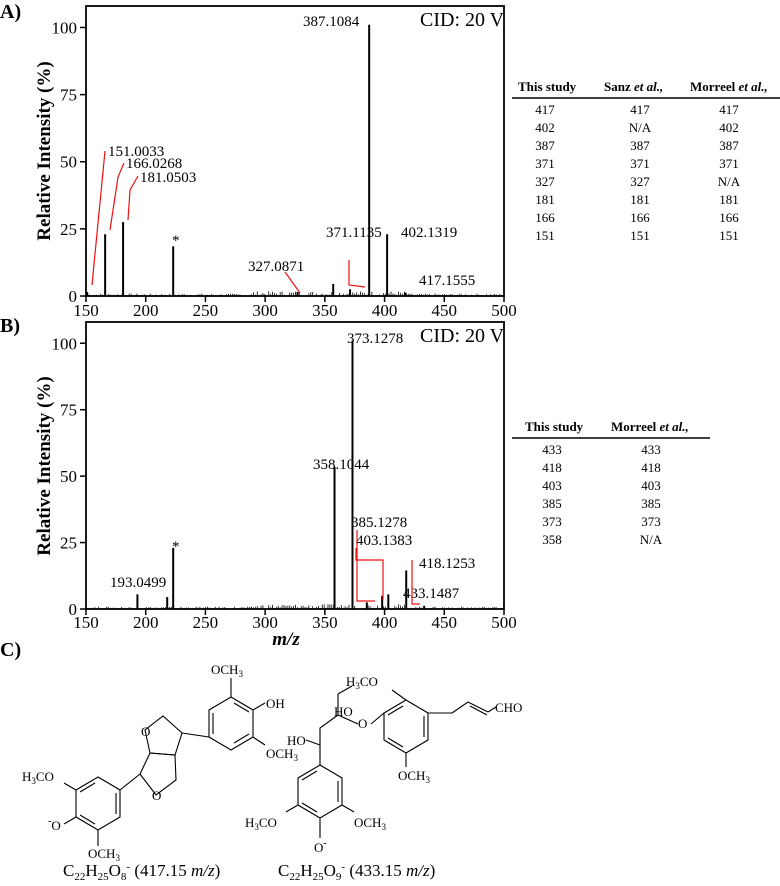  What do you see at coordinates (156, 795) in the screenshot?
I see `left-ring-oxygen-2: O` at bounding box center [156, 795].